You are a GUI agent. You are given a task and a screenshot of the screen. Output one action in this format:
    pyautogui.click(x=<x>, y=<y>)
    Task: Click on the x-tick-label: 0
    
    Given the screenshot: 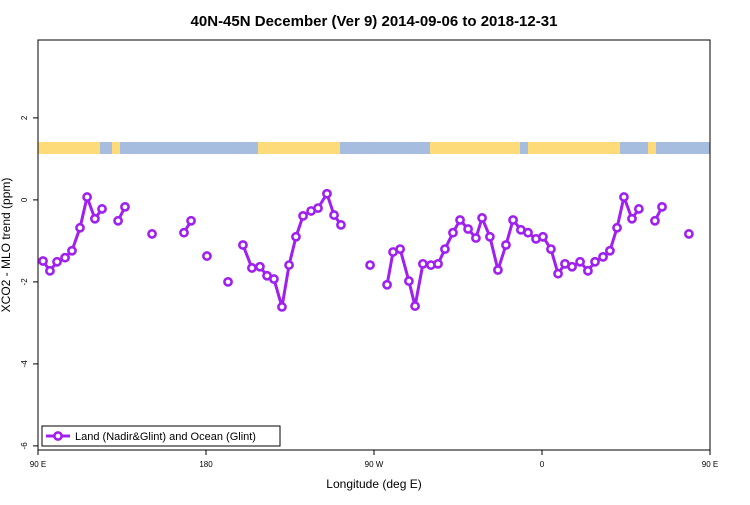 What is the action you would take?
    pyautogui.click(x=542, y=464)
    